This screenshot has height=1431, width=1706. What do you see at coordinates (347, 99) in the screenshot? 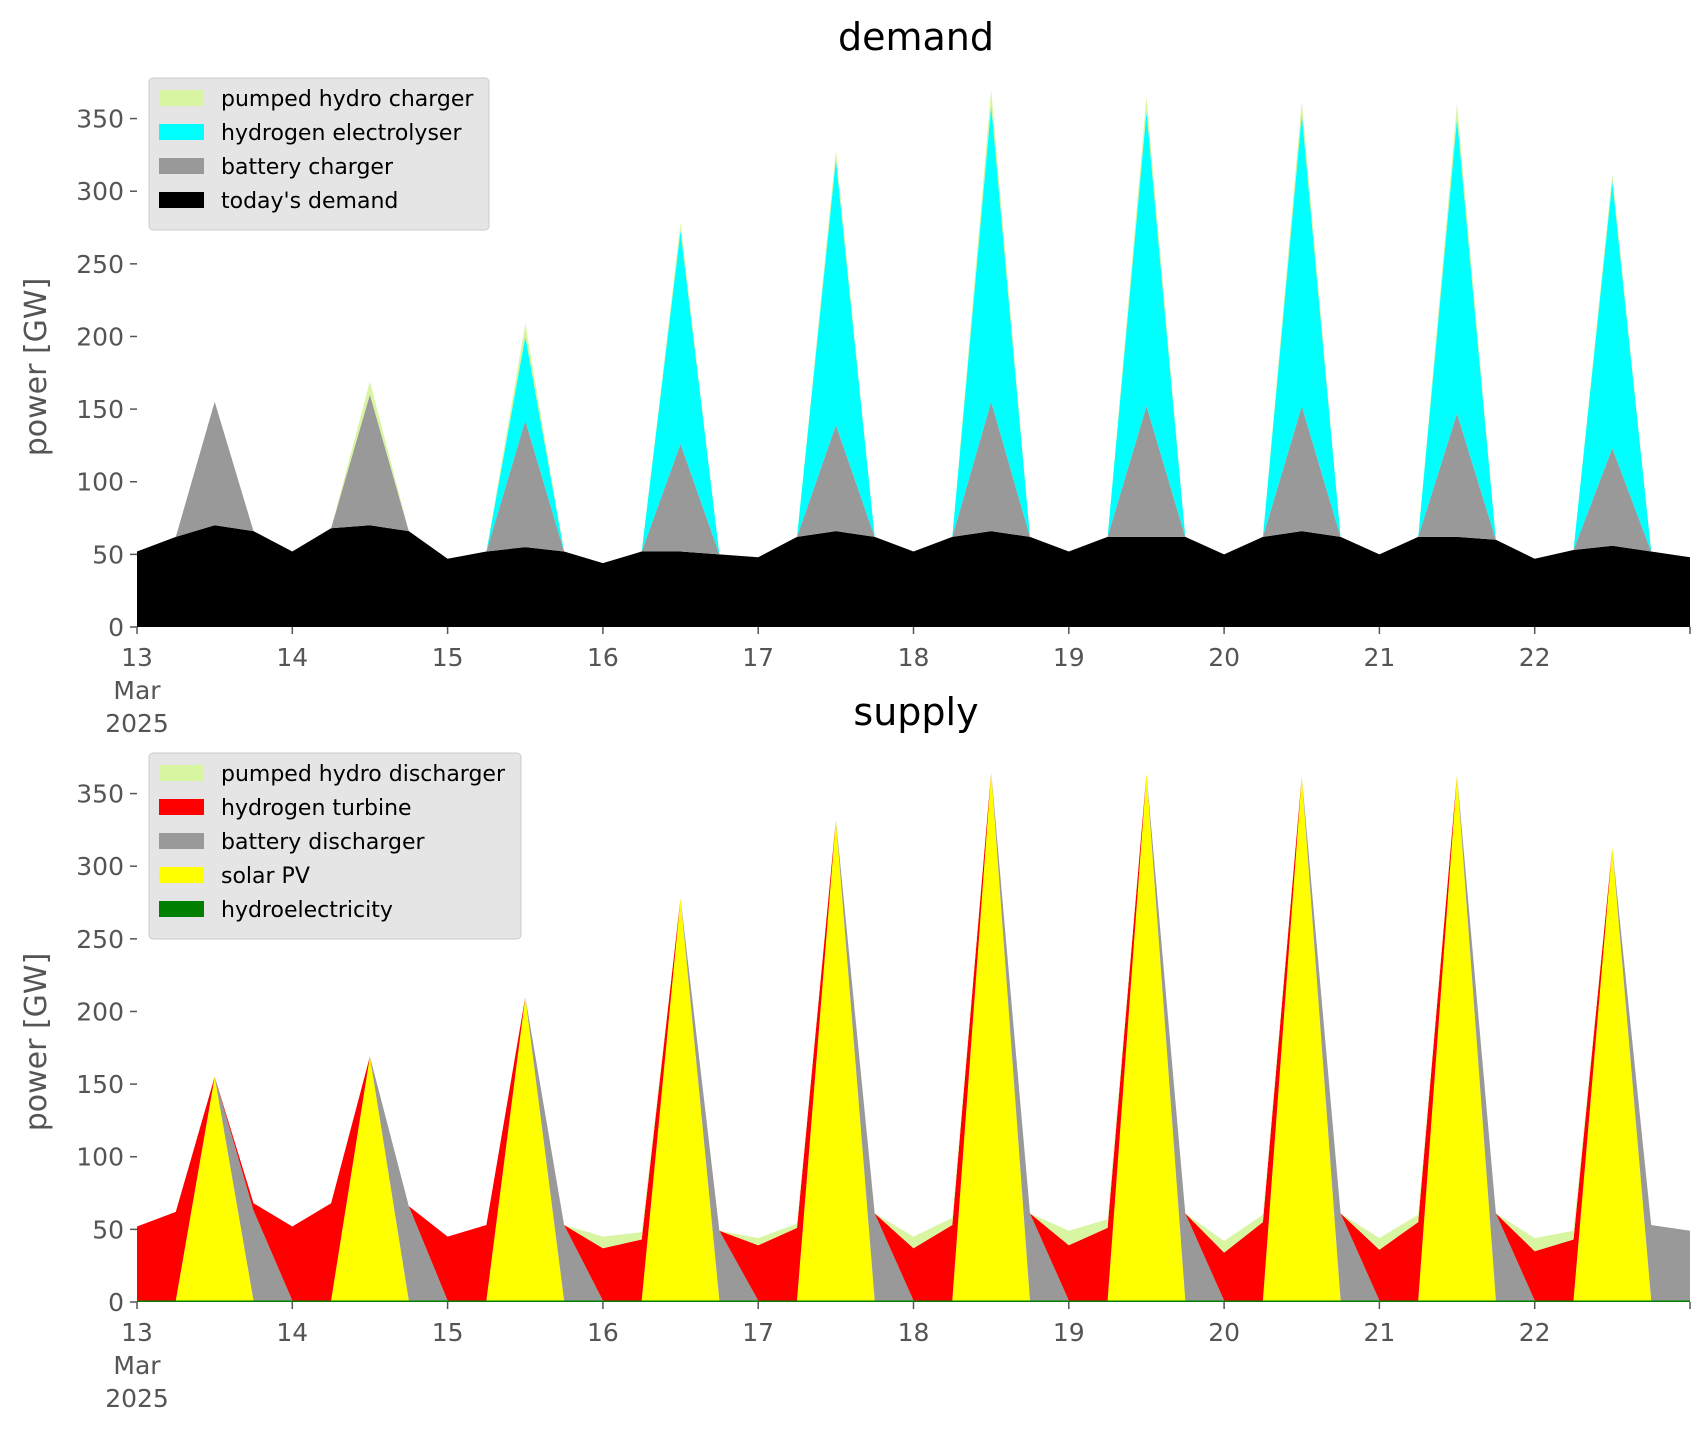
I see `legend-label: pumped hydro charger` at bounding box center [347, 99].